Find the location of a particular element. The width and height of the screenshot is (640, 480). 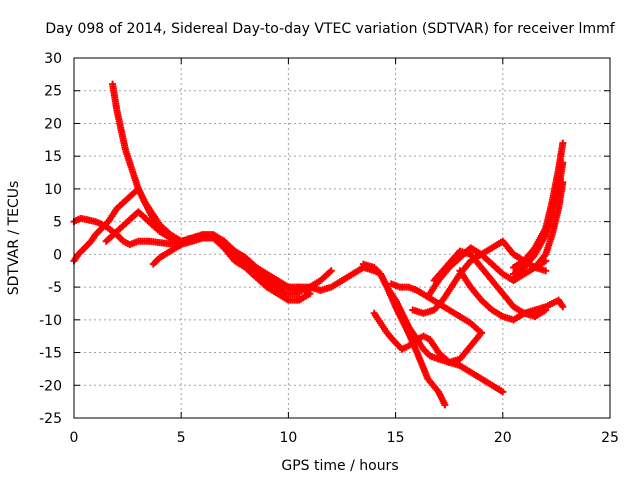

y-tick-label: -5 is located at coordinates (55, 288).